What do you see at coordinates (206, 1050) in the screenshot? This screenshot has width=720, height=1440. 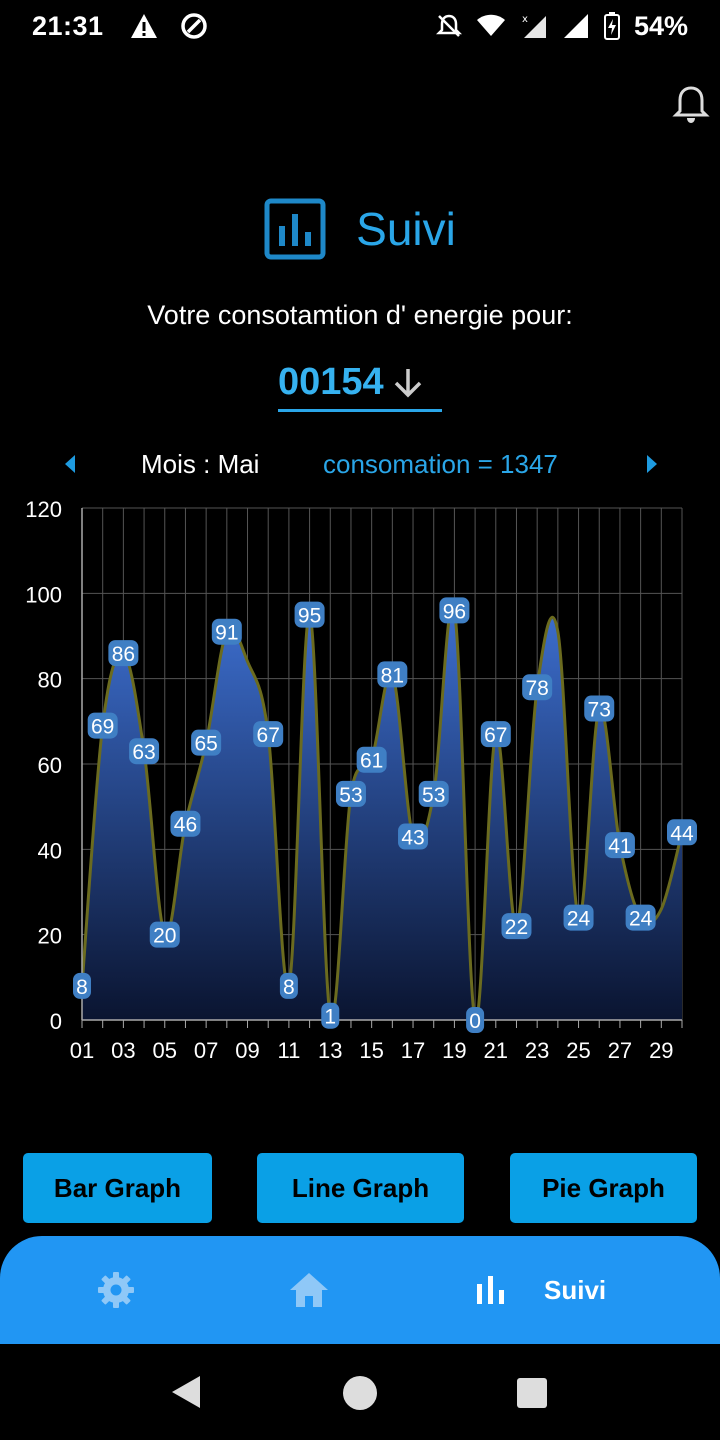 I see `x-tick-label: 07` at bounding box center [206, 1050].